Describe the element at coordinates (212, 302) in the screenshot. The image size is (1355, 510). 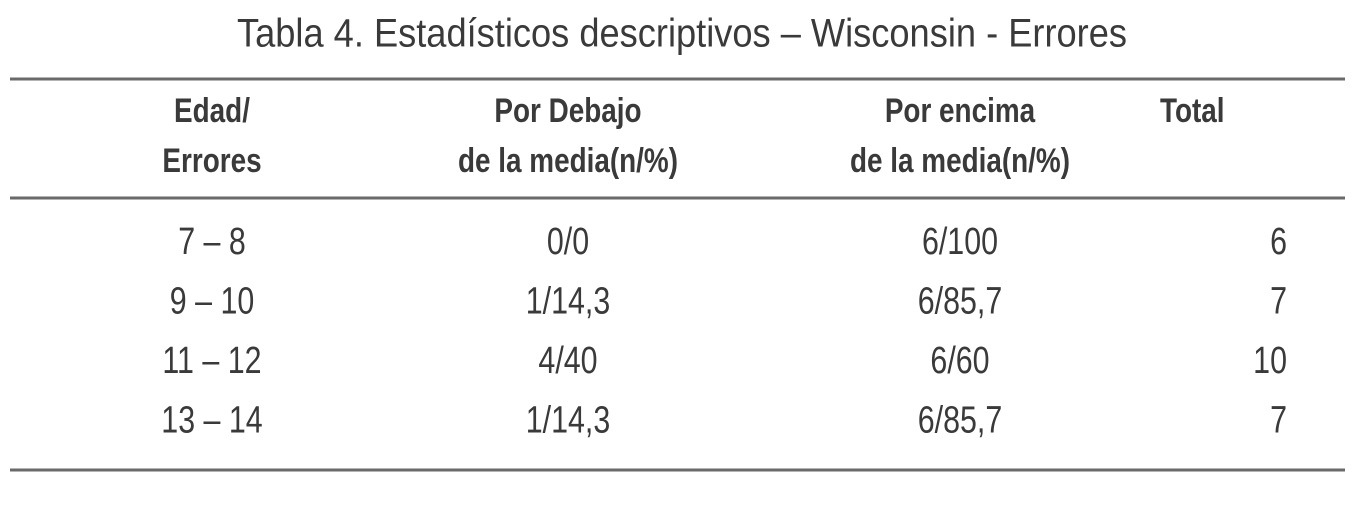
I see `table-cell: 9 – 10` at that location.